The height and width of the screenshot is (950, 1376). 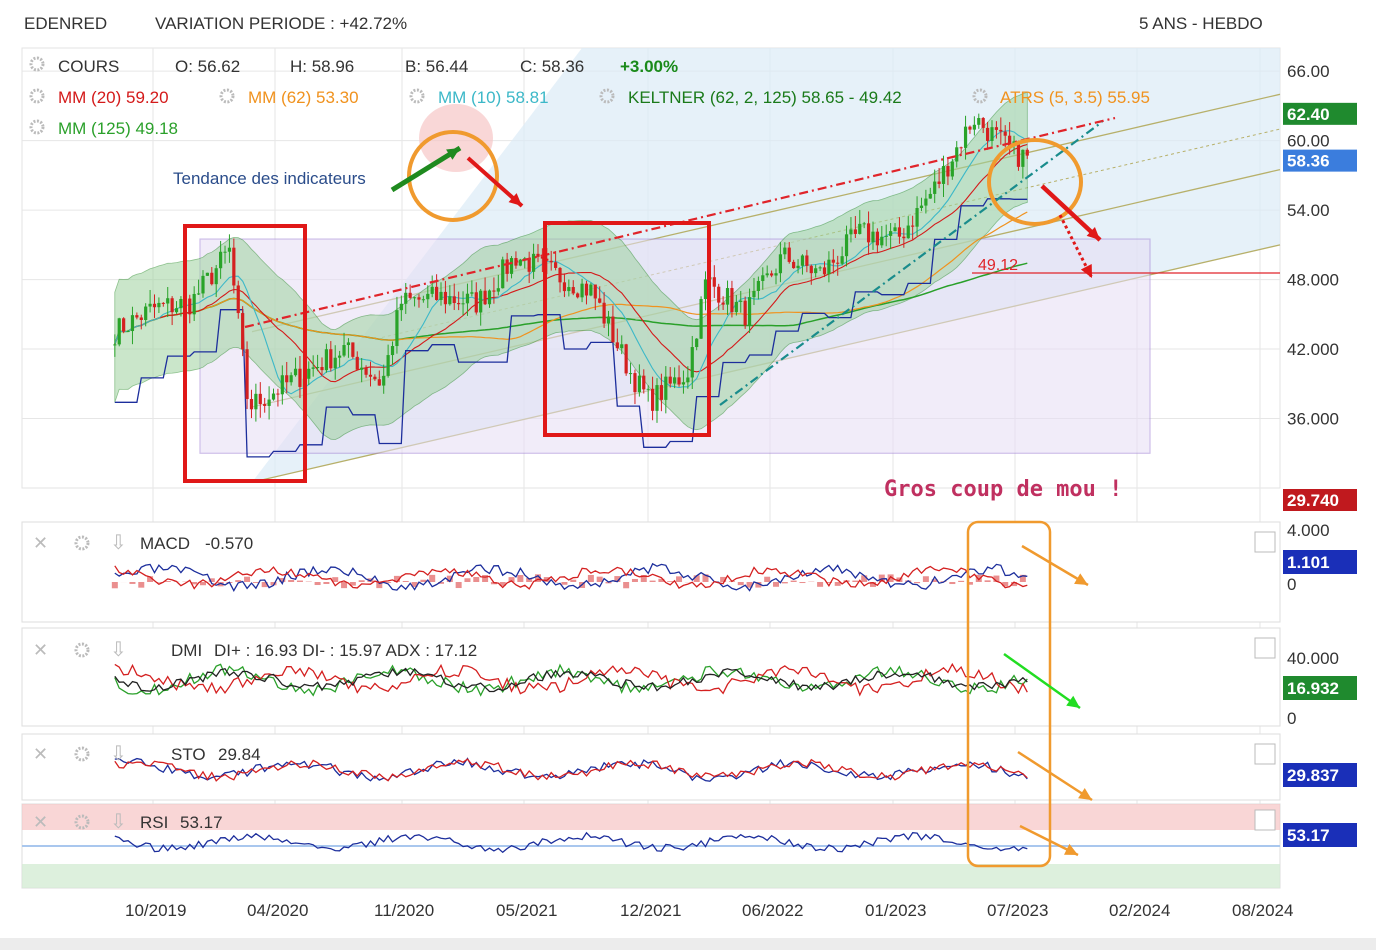 What do you see at coordinates (1308, 141) in the screenshot?
I see `price-tick: 60.00` at bounding box center [1308, 141].